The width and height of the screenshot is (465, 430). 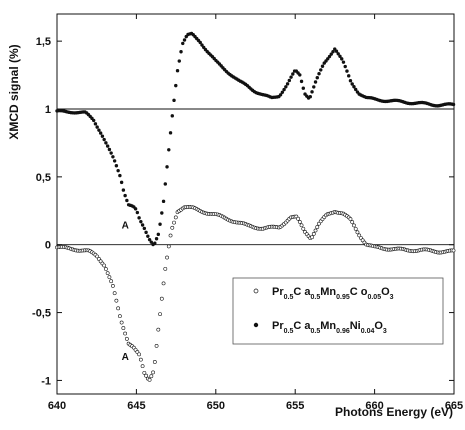 What do you see at coordinates (368, 331) in the screenshot?
I see `legend-label-part: 0.04` at bounding box center [368, 331].